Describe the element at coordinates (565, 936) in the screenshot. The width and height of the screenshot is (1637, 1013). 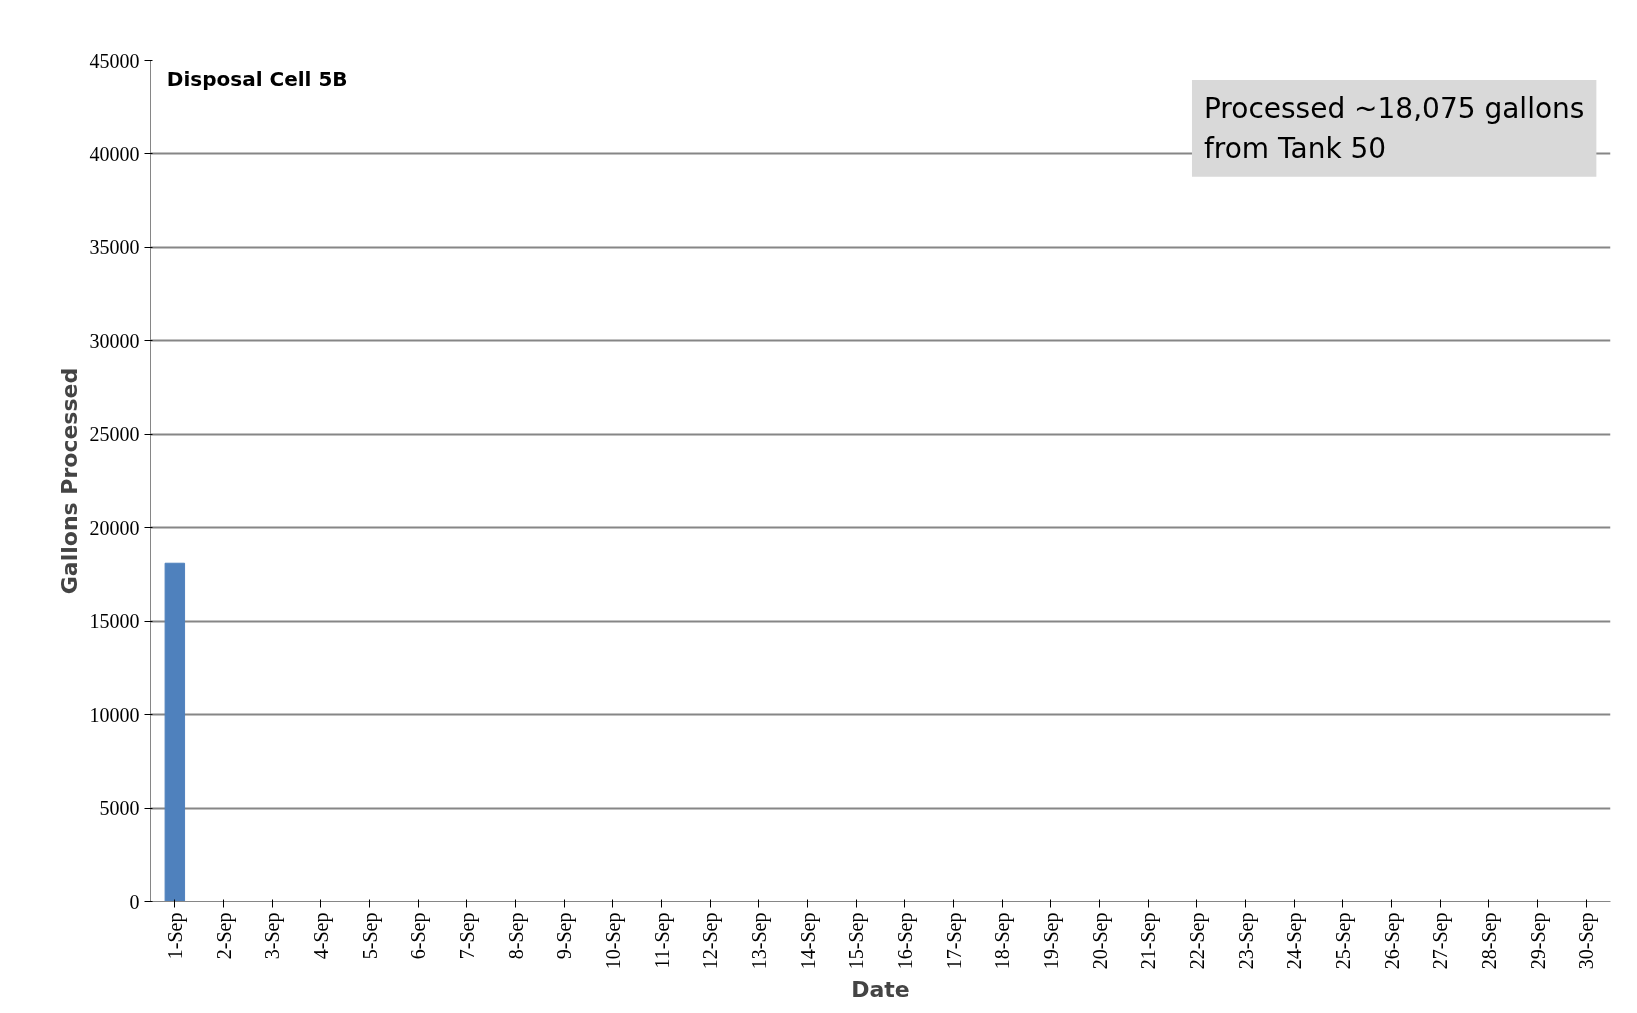
I see `x-tick-label: 9-Sep` at that location.